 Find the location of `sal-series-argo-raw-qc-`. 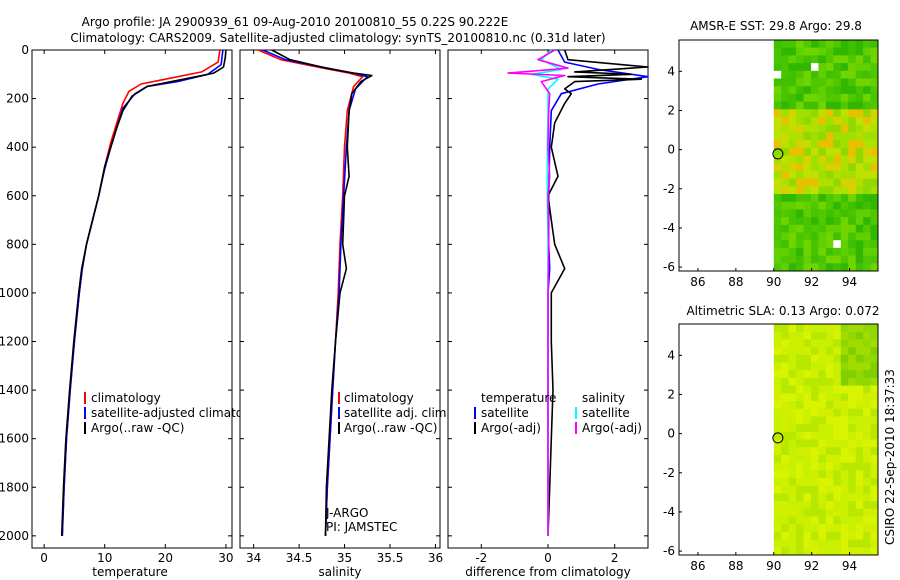

sal-series-argo-raw-qc- is located at coordinates (322, 292).